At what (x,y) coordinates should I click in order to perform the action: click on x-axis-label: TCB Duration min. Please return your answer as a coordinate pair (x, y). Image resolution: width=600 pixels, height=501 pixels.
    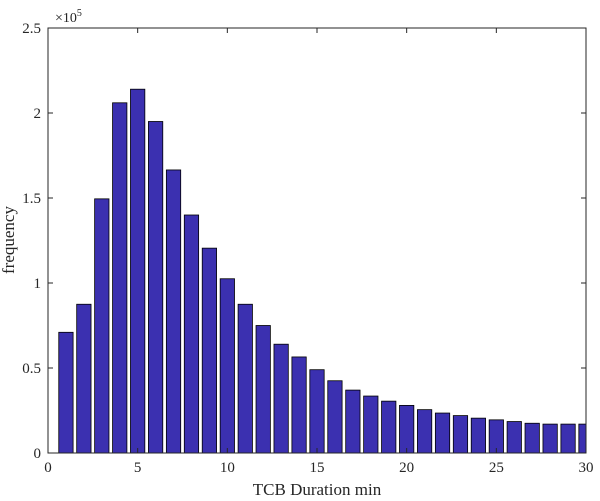
    Looking at the image, I should click on (317, 489).